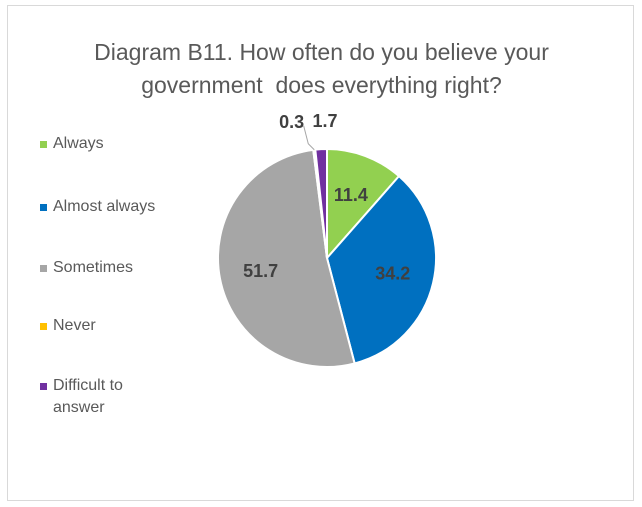  What do you see at coordinates (260, 271) in the screenshot?
I see `data-label-sometimes: 51.7` at bounding box center [260, 271].